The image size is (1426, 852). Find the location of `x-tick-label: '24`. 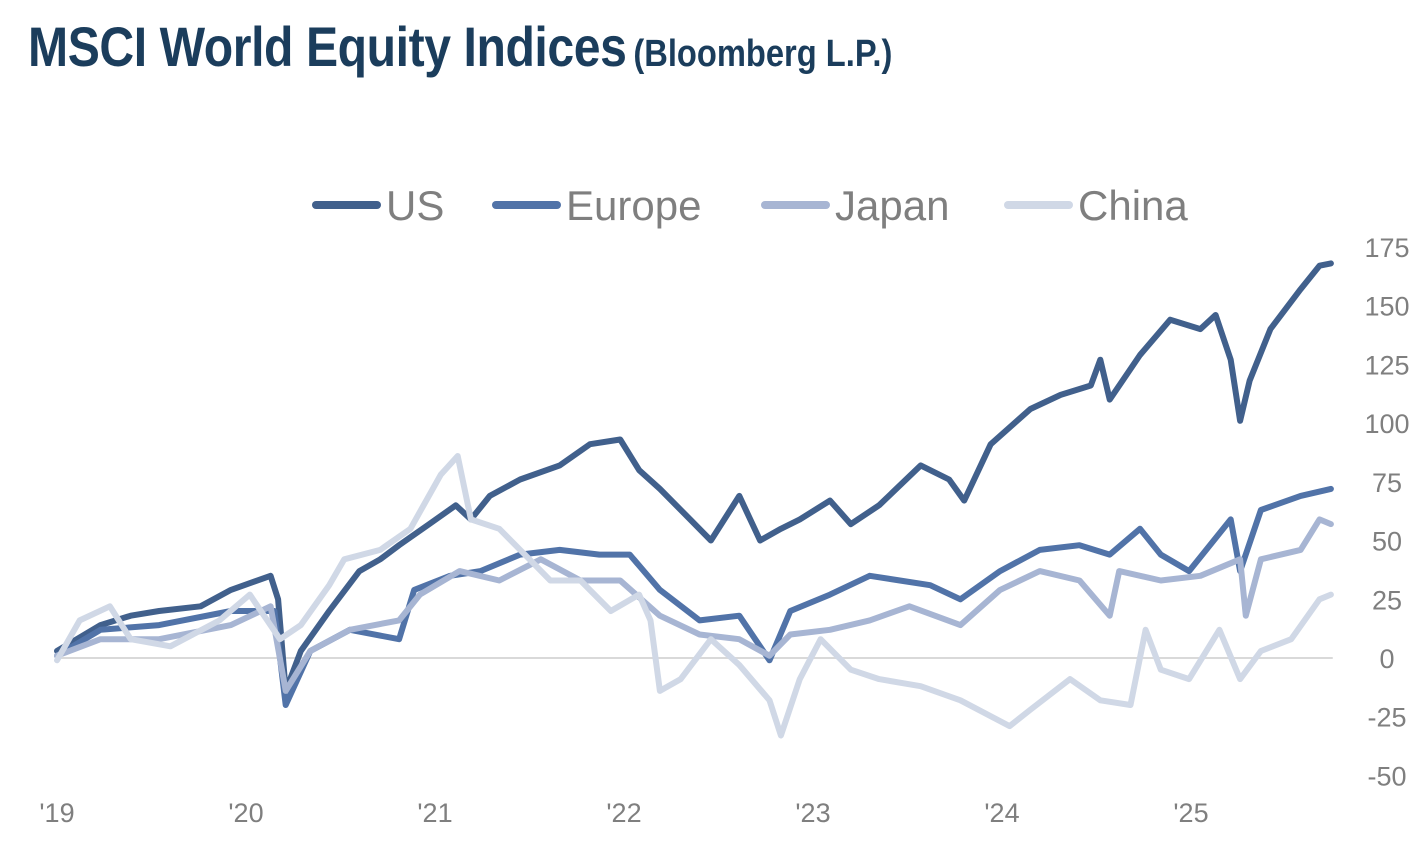

x-tick-label: '24 is located at coordinates (1001, 813).